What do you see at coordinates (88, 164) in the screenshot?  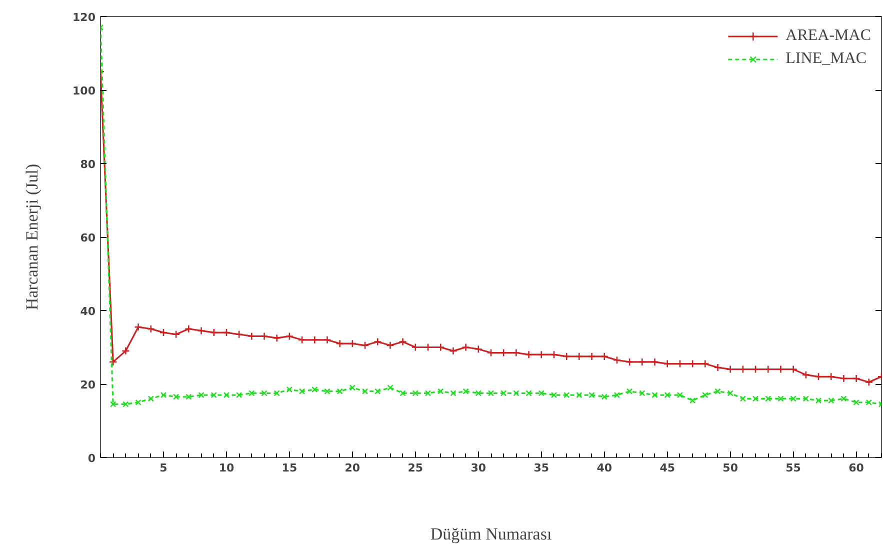 I see `y-tick-label: 80` at bounding box center [88, 164].